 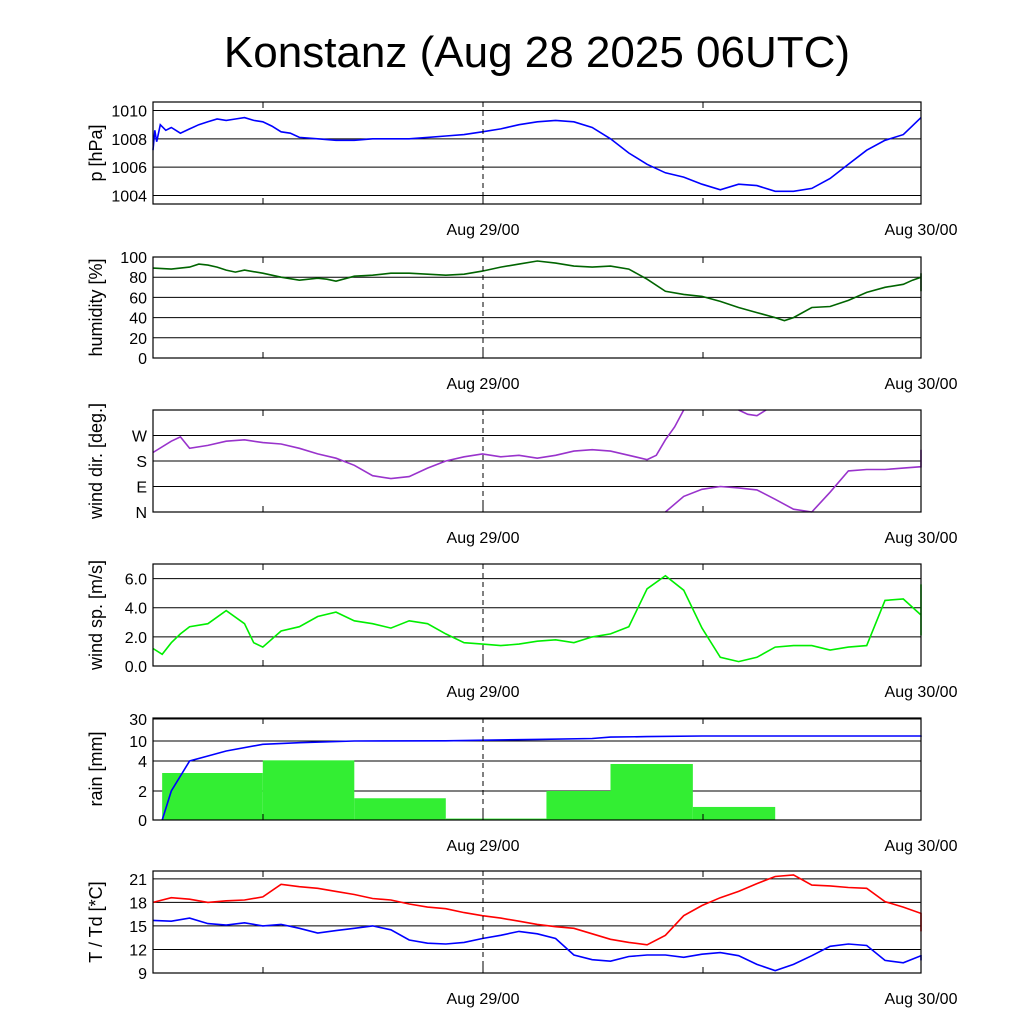 What do you see at coordinates (142, 792) in the screenshot?
I see `ytick-label-rain-1: 2` at bounding box center [142, 792].